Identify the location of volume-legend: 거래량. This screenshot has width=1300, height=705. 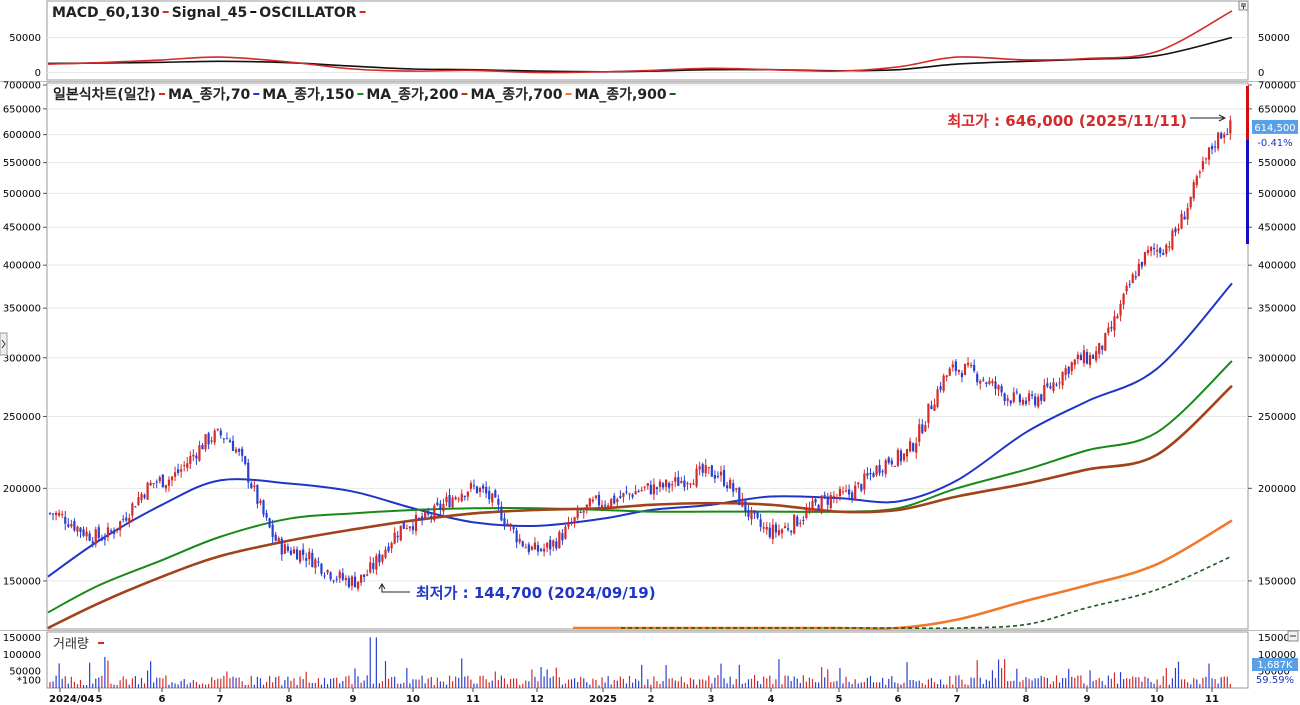
(71, 644).